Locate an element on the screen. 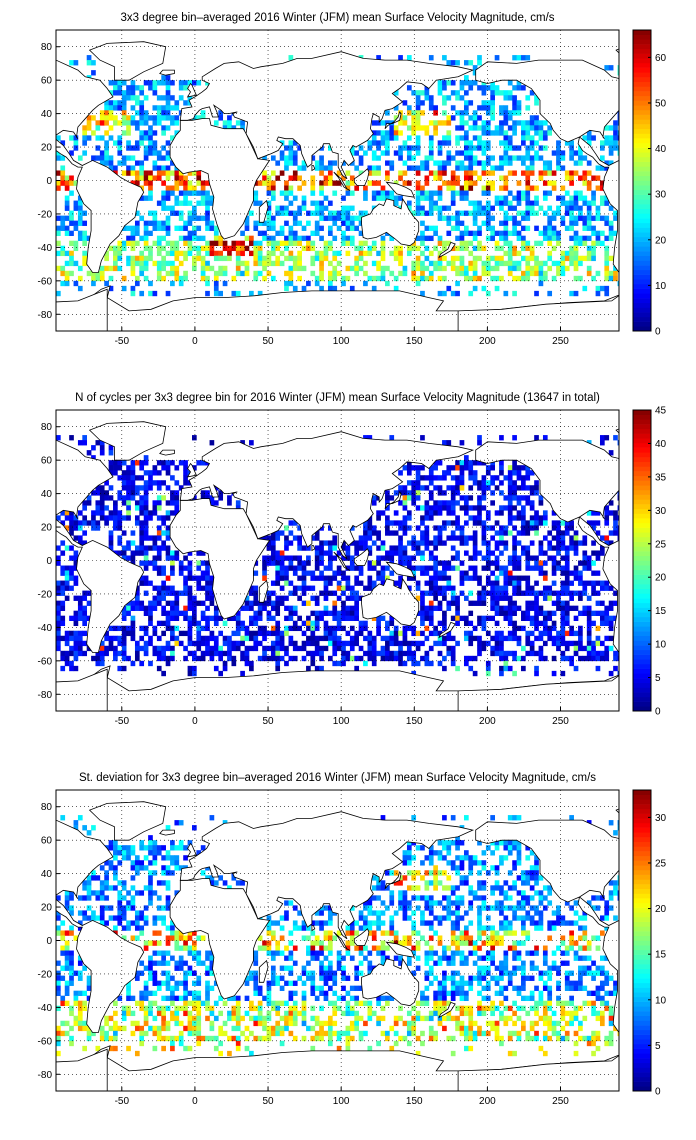 The height and width of the screenshot is (1140, 696). colorbar-frame is located at coordinates (642, 180).